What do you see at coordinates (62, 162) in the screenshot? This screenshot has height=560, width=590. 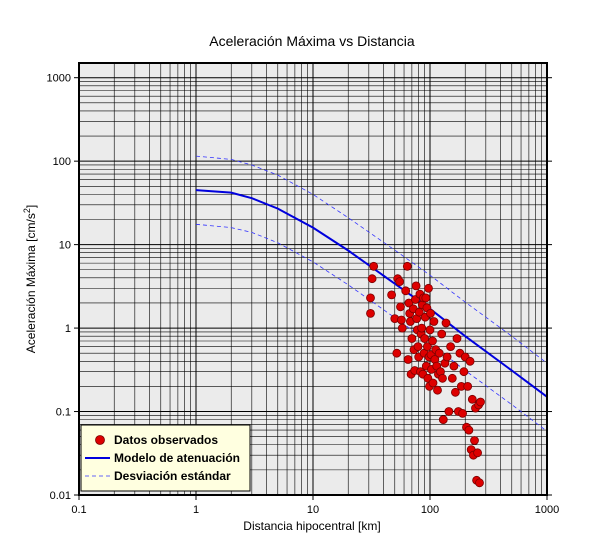 I see `y-tick-label: 100` at bounding box center [62, 162].